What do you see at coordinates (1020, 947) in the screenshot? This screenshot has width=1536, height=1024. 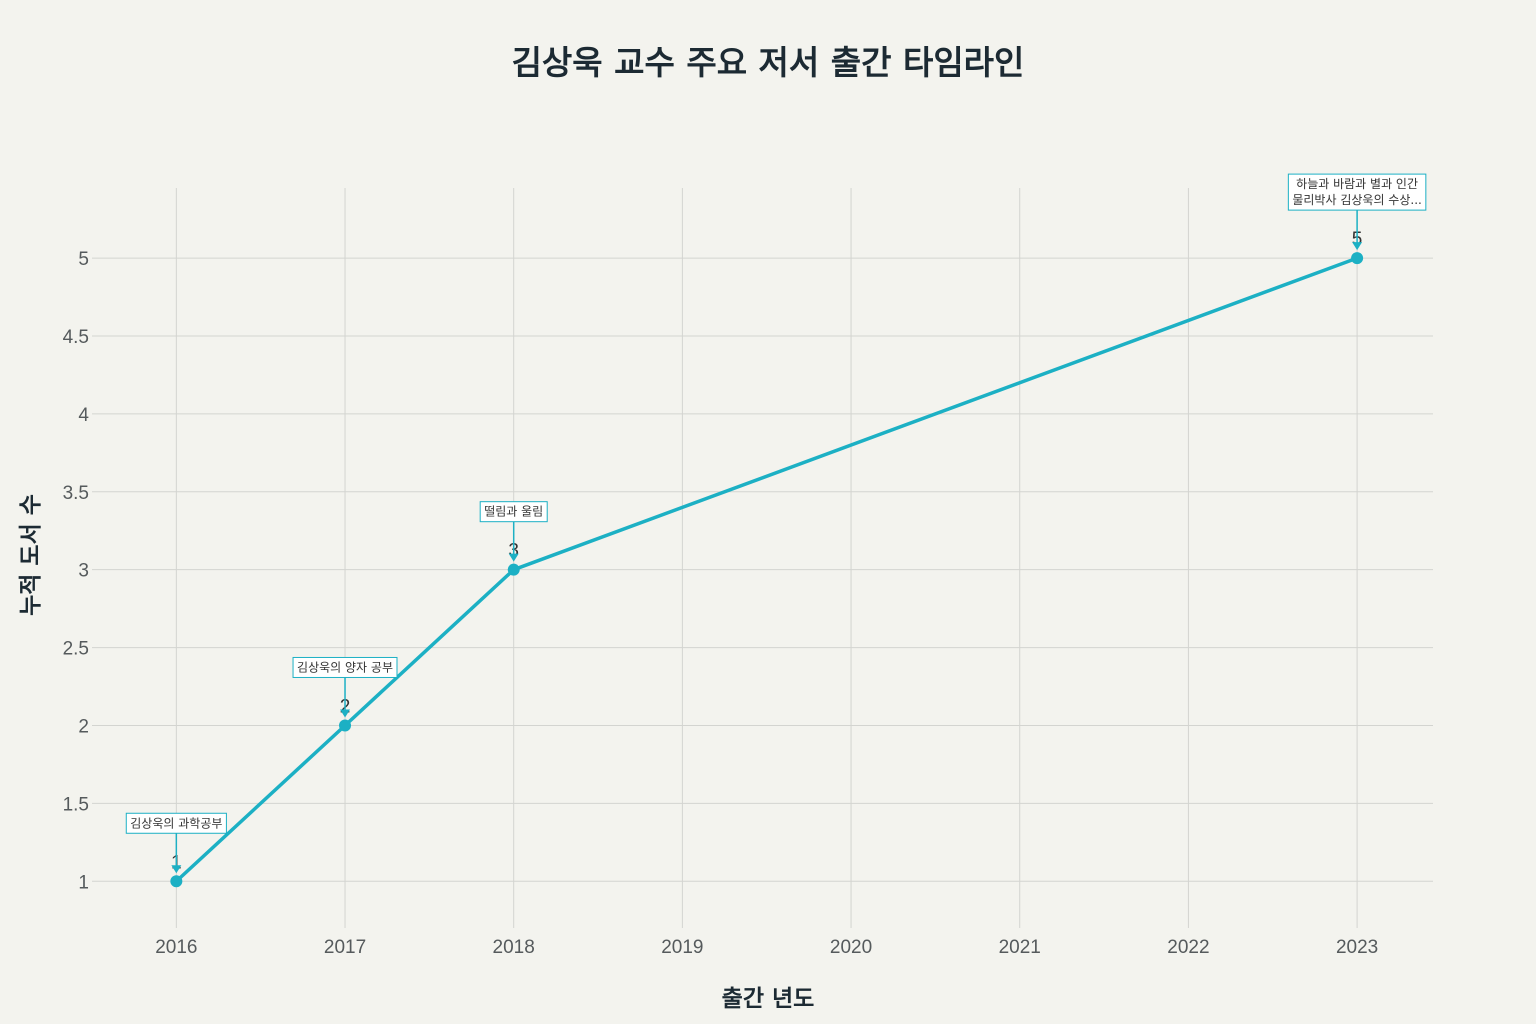 I see `x-tick-label: 2021` at bounding box center [1020, 947].